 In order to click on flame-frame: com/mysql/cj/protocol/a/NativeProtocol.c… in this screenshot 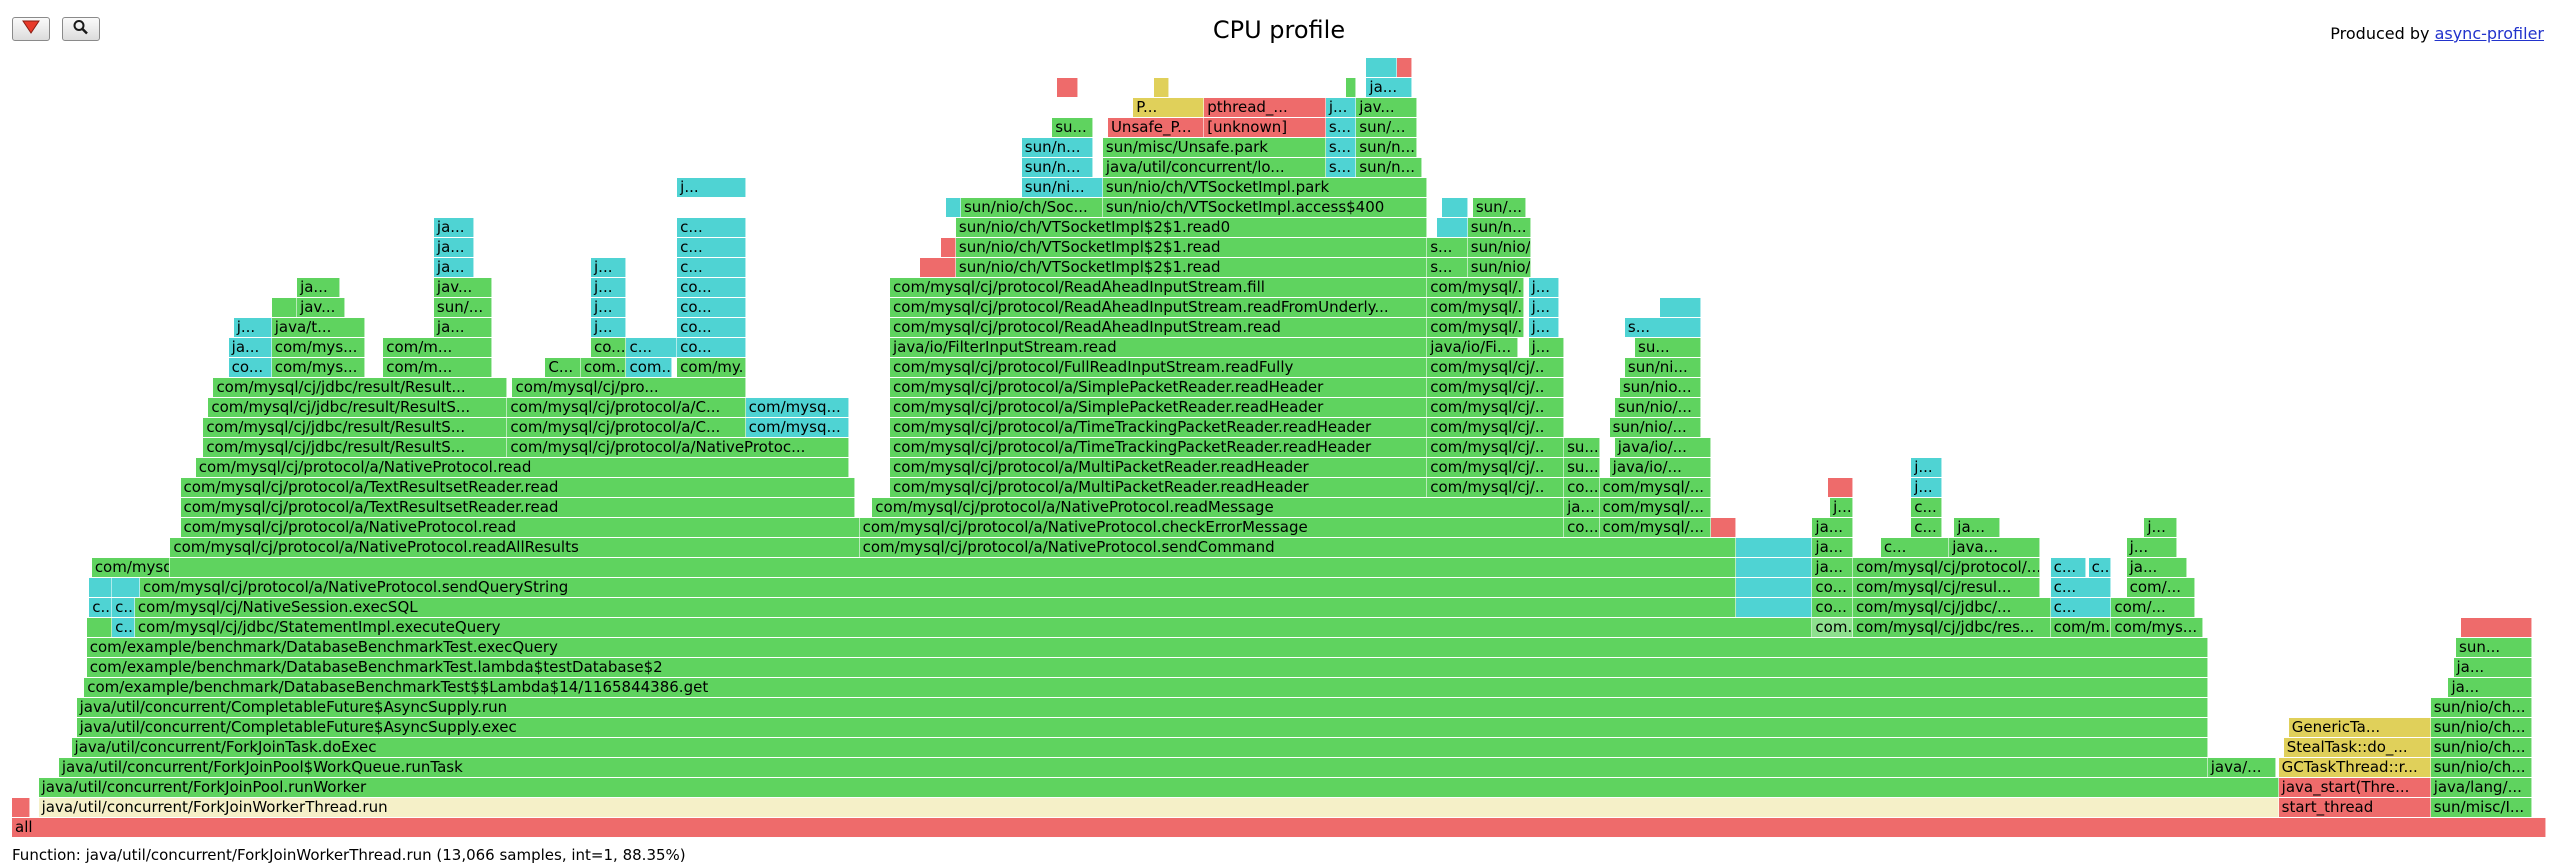, I will do `click(1212, 527)`.